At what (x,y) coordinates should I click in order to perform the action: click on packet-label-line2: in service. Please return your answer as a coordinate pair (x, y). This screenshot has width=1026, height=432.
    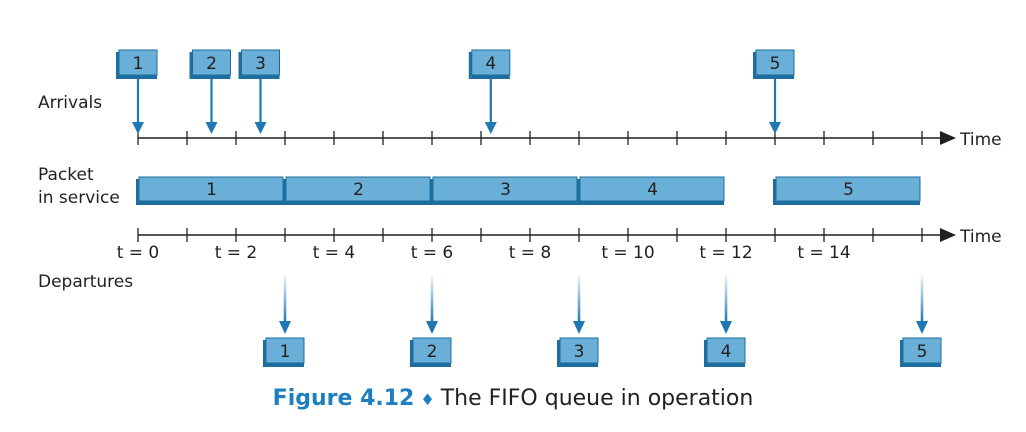
    Looking at the image, I should click on (79, 198).